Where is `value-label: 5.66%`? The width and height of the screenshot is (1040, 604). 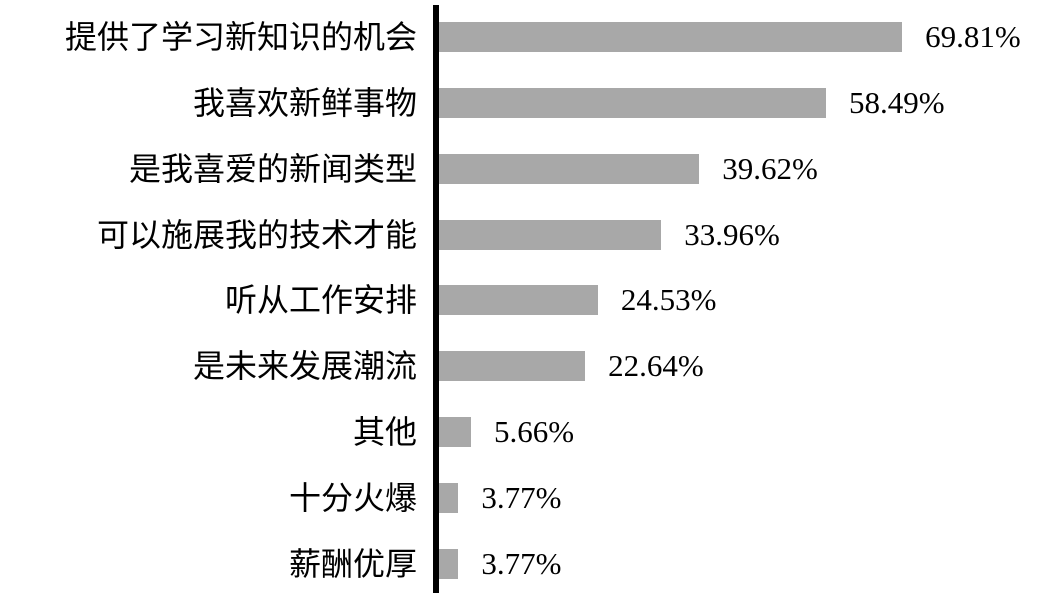 value-label: 5.66% is located at coordinates (534, 432).